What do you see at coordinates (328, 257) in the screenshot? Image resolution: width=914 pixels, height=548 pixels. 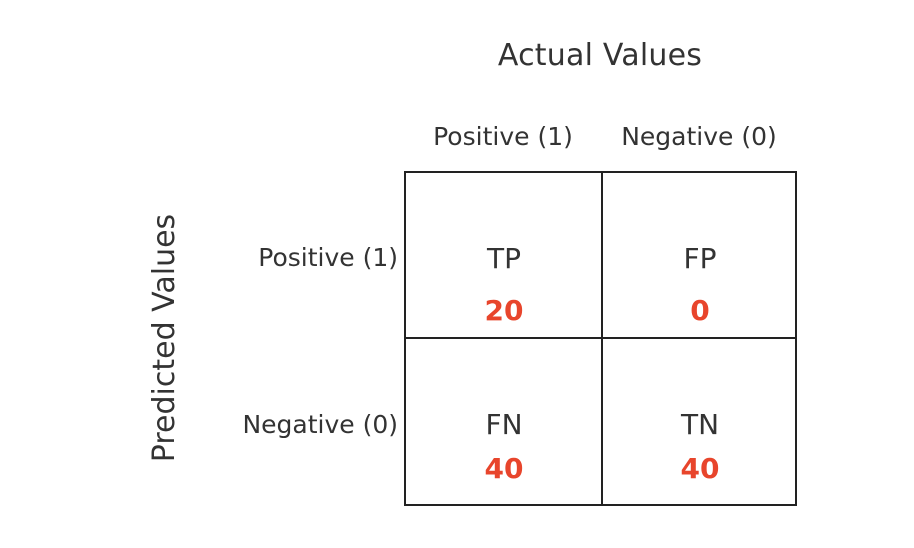 I see `row-label-positive: Positive (1)` at bounding box center [328, 257].